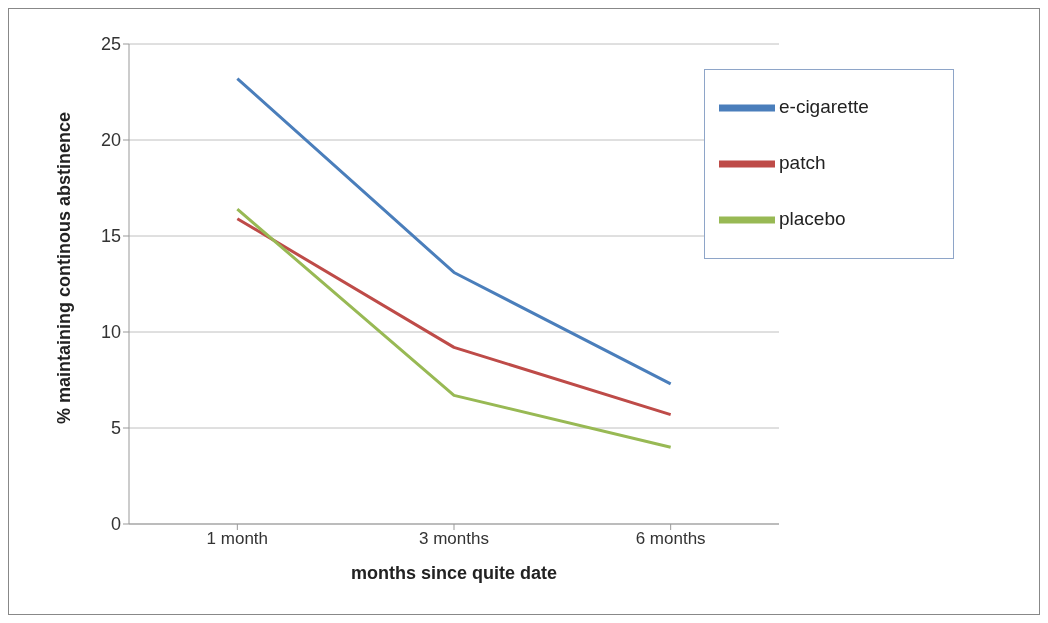  Describe the element at coordinates (454, 573) in the screenshot. I see `x-axis-title: months since quite date` at that location.